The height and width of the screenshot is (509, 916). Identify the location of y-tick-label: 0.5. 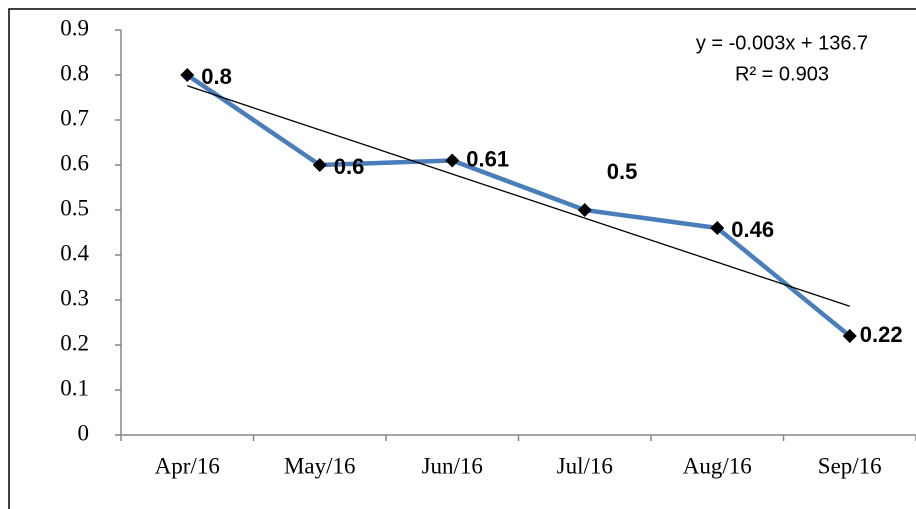
(74, 207).